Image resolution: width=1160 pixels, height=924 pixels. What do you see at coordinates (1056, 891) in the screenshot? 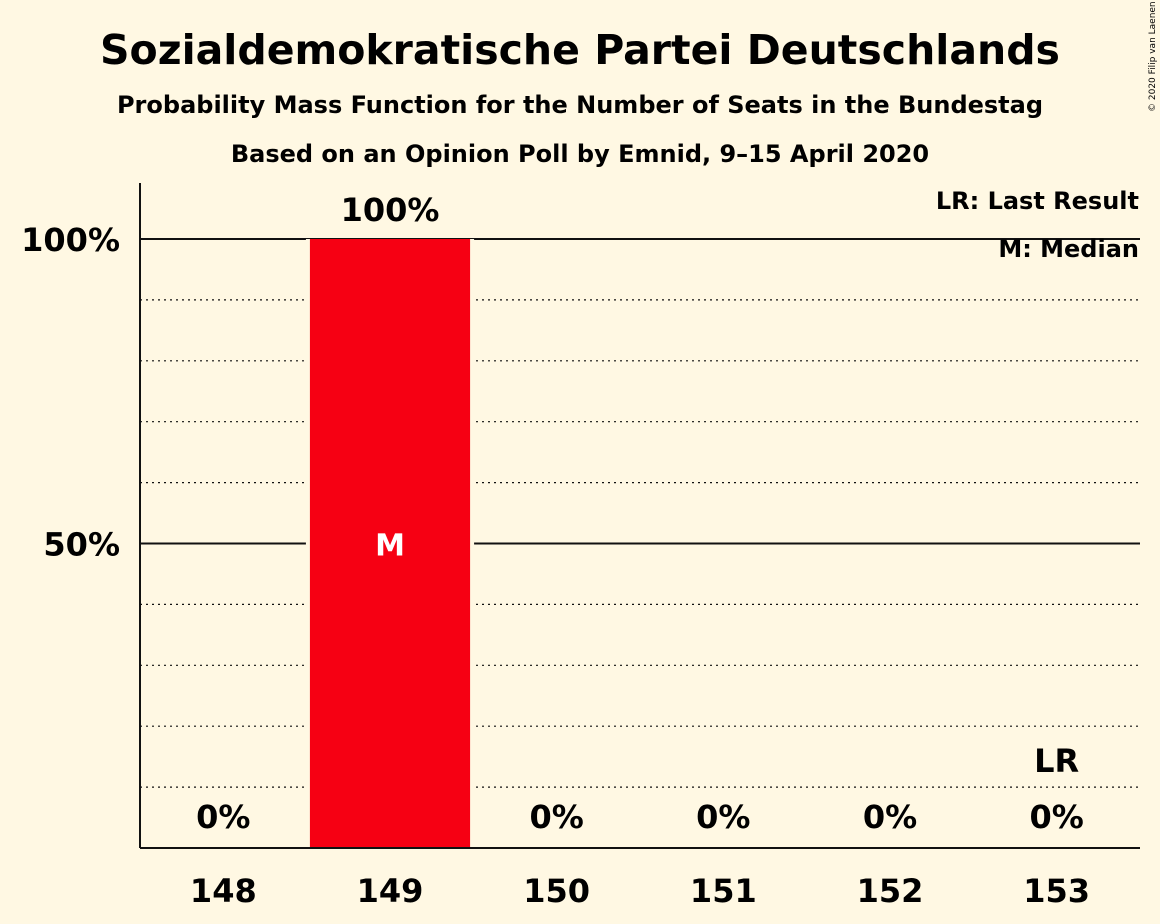
I see `x-tick-label: 153` at bounding box center [1056, 891].